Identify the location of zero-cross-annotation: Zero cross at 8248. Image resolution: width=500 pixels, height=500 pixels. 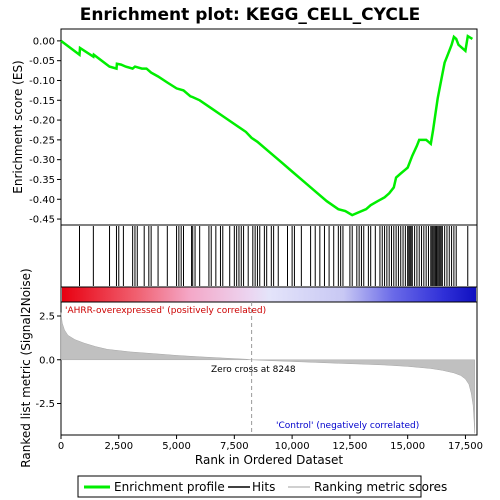
(253, 370).